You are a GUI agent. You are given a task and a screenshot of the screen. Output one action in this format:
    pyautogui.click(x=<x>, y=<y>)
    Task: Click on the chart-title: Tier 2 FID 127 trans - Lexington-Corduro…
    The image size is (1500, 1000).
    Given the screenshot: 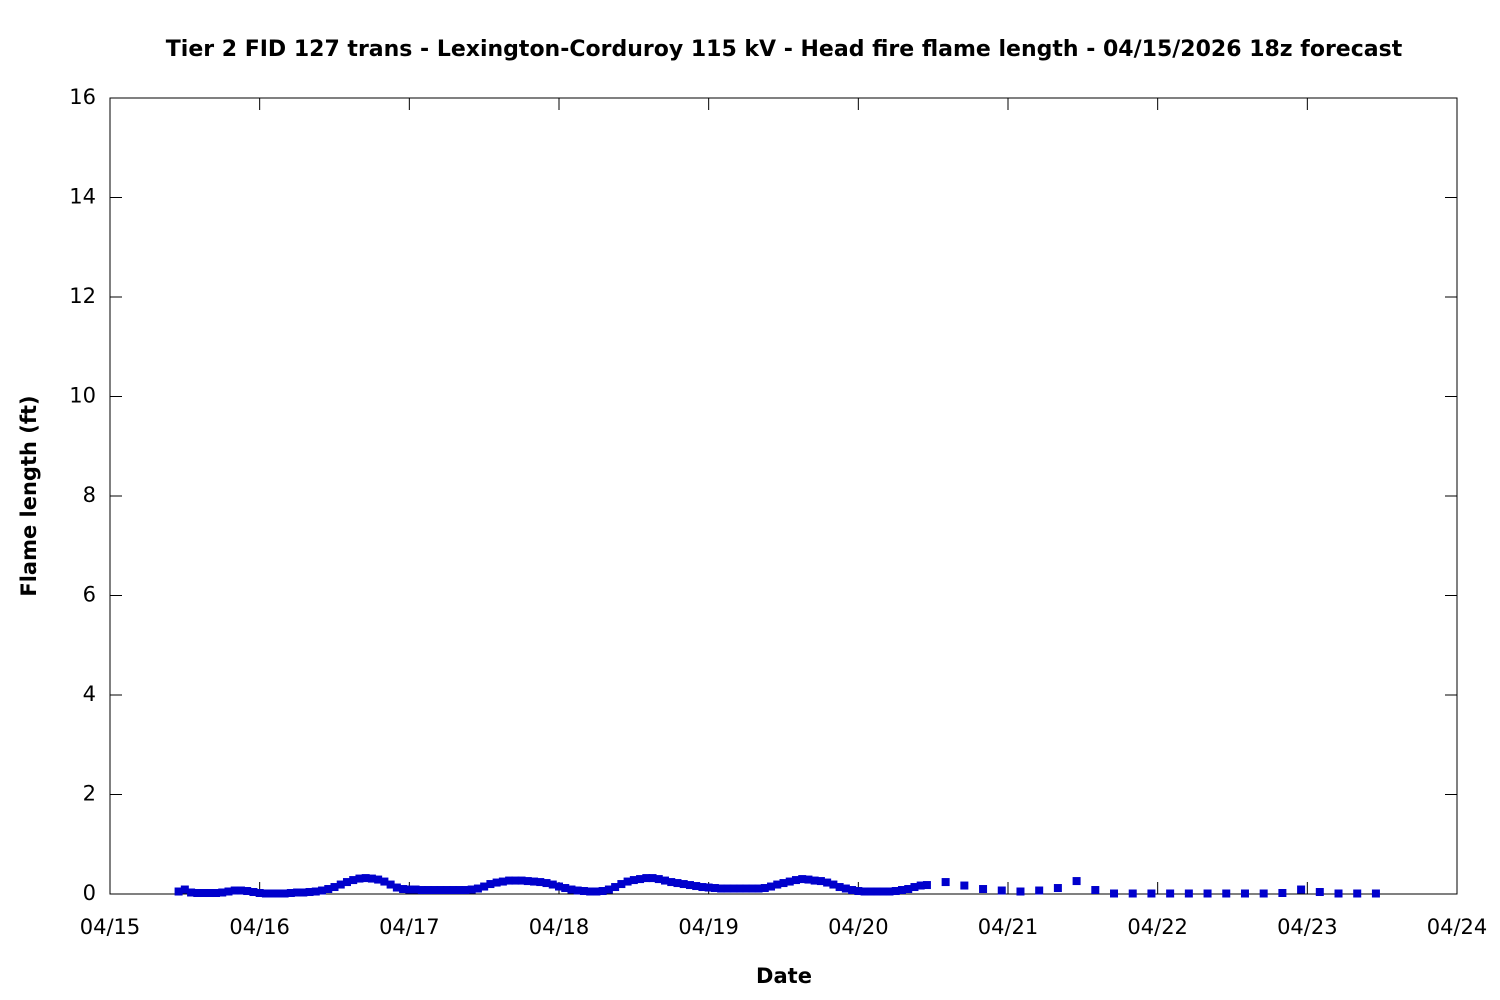 What is the action you would take?
    pyautogui.click(x=784, y=49)
    